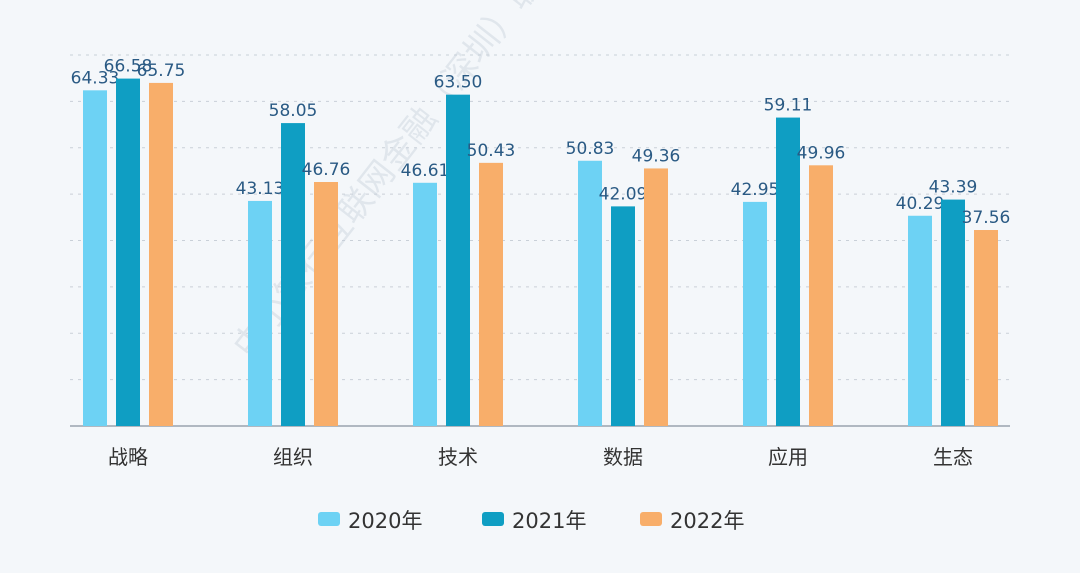  What do you see at coordinates (953, 457) in the screenshot?
I see `category-label: 生态` at bounding box center [953, 457].